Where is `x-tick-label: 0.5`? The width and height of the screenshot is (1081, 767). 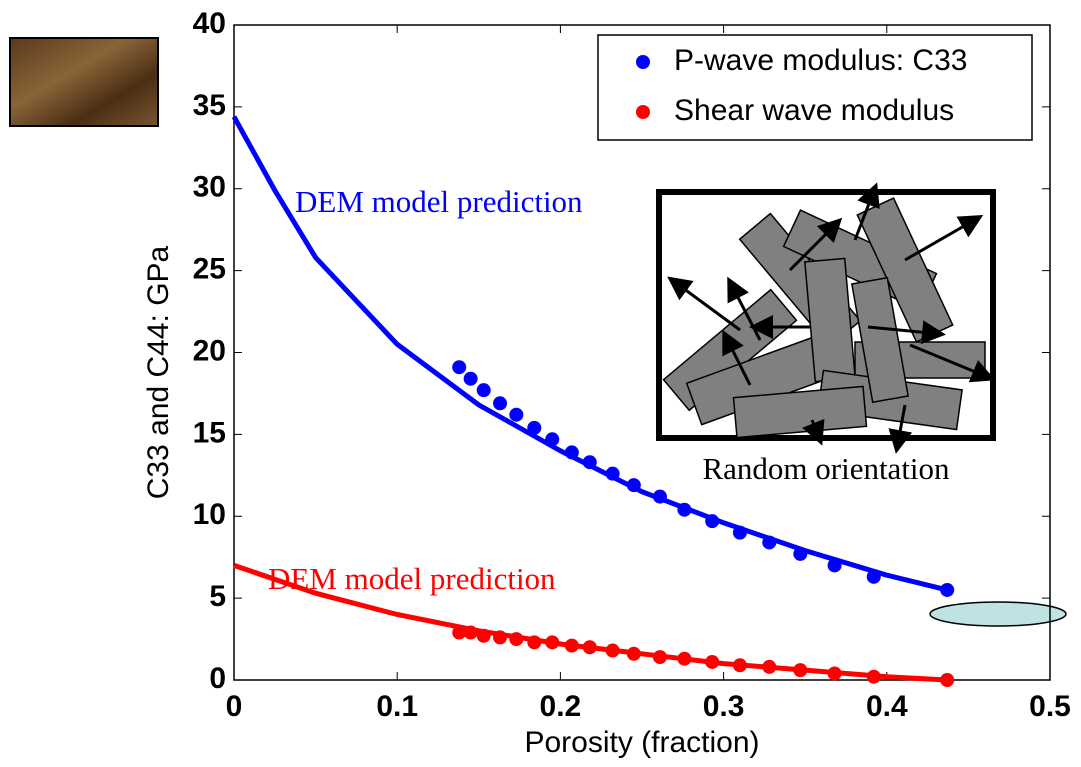 x-tick-label: 0.5 is located at coordinates (1050, 706).